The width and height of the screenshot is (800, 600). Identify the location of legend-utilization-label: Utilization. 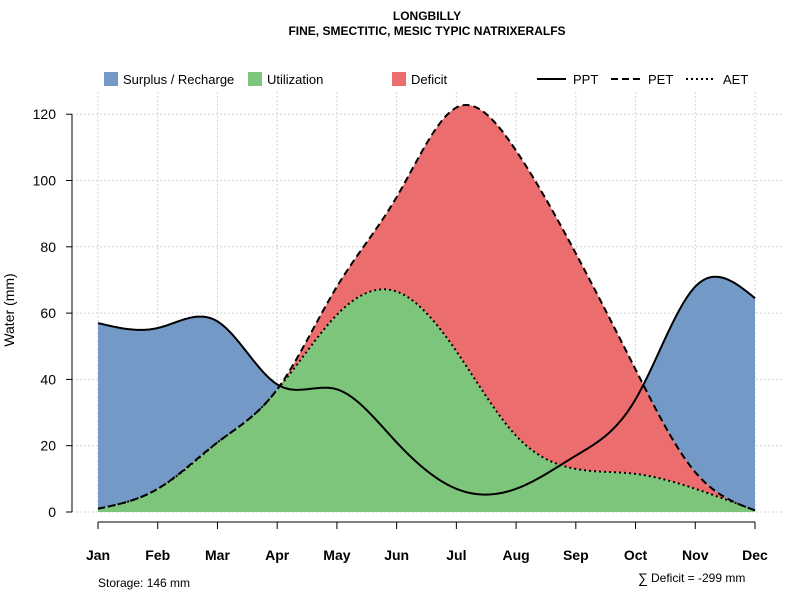
(295, 79).